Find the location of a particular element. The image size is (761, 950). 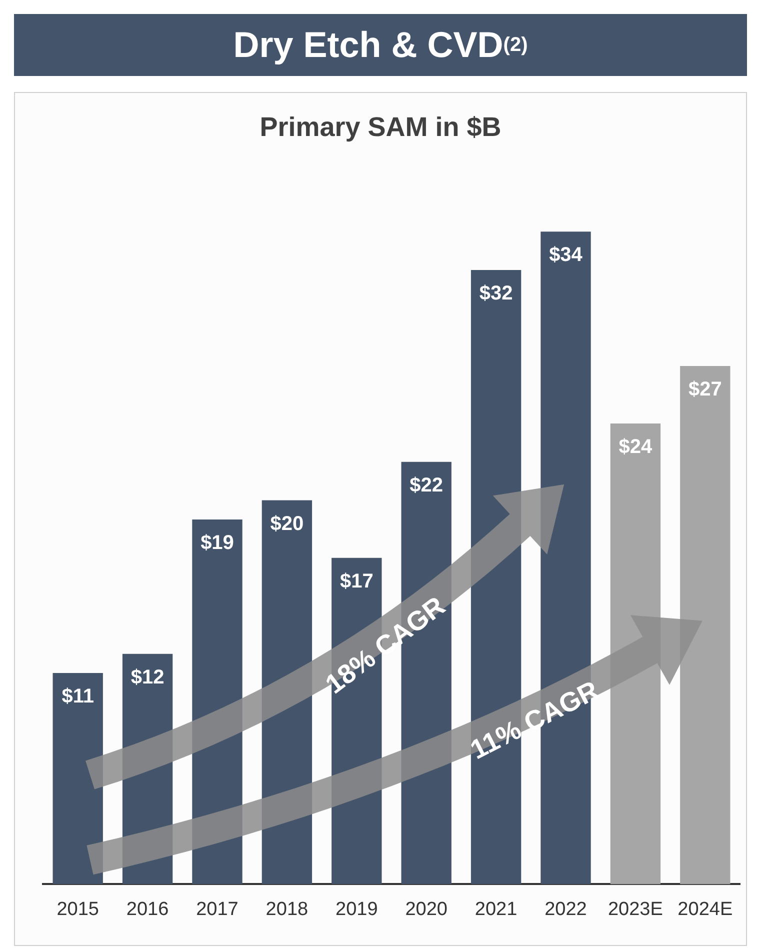

data-label: $24 is located at coordinates (636, 447).